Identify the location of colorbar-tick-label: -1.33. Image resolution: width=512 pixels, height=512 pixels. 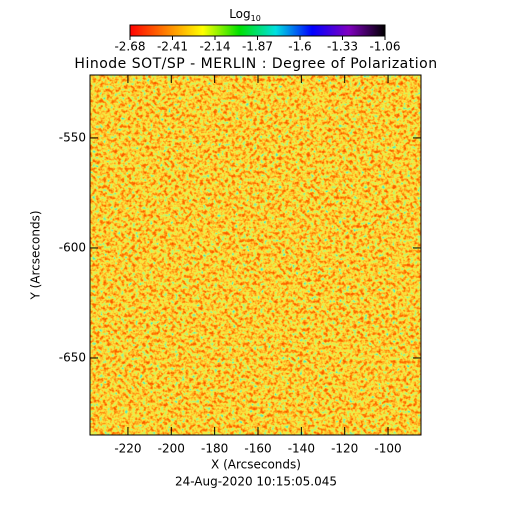
(342, 47).